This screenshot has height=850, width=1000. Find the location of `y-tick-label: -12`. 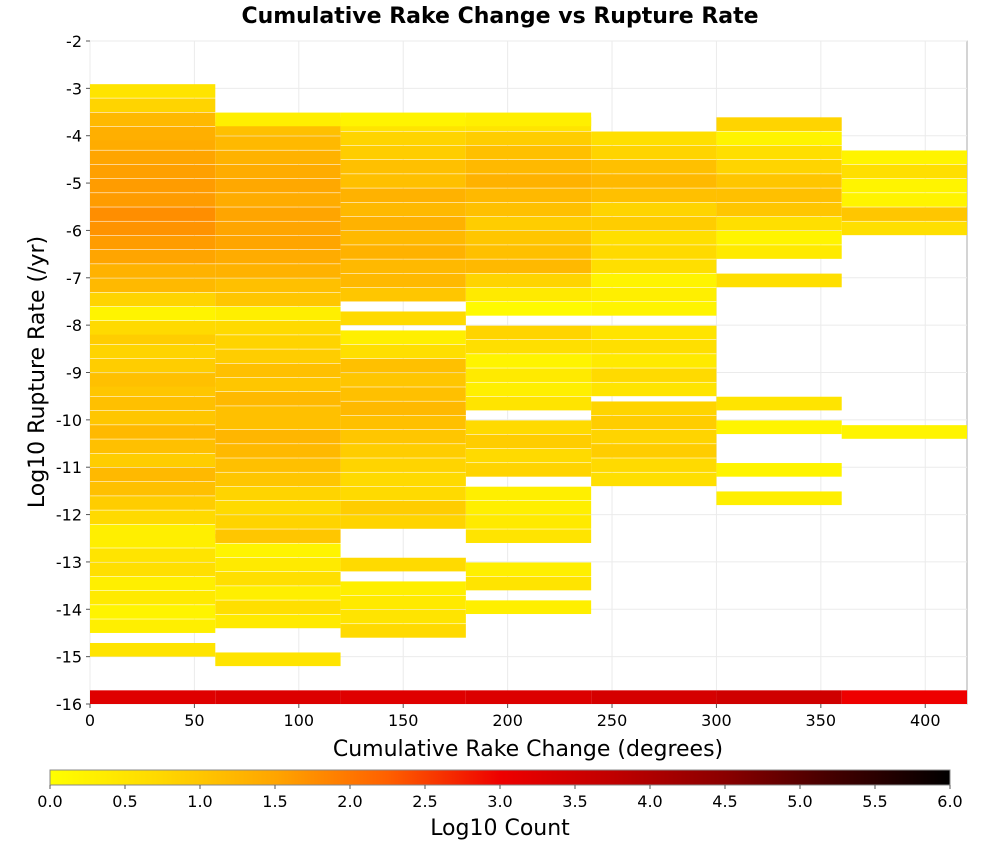

y-tick-label: -12 is located at coordinates (69, 515).